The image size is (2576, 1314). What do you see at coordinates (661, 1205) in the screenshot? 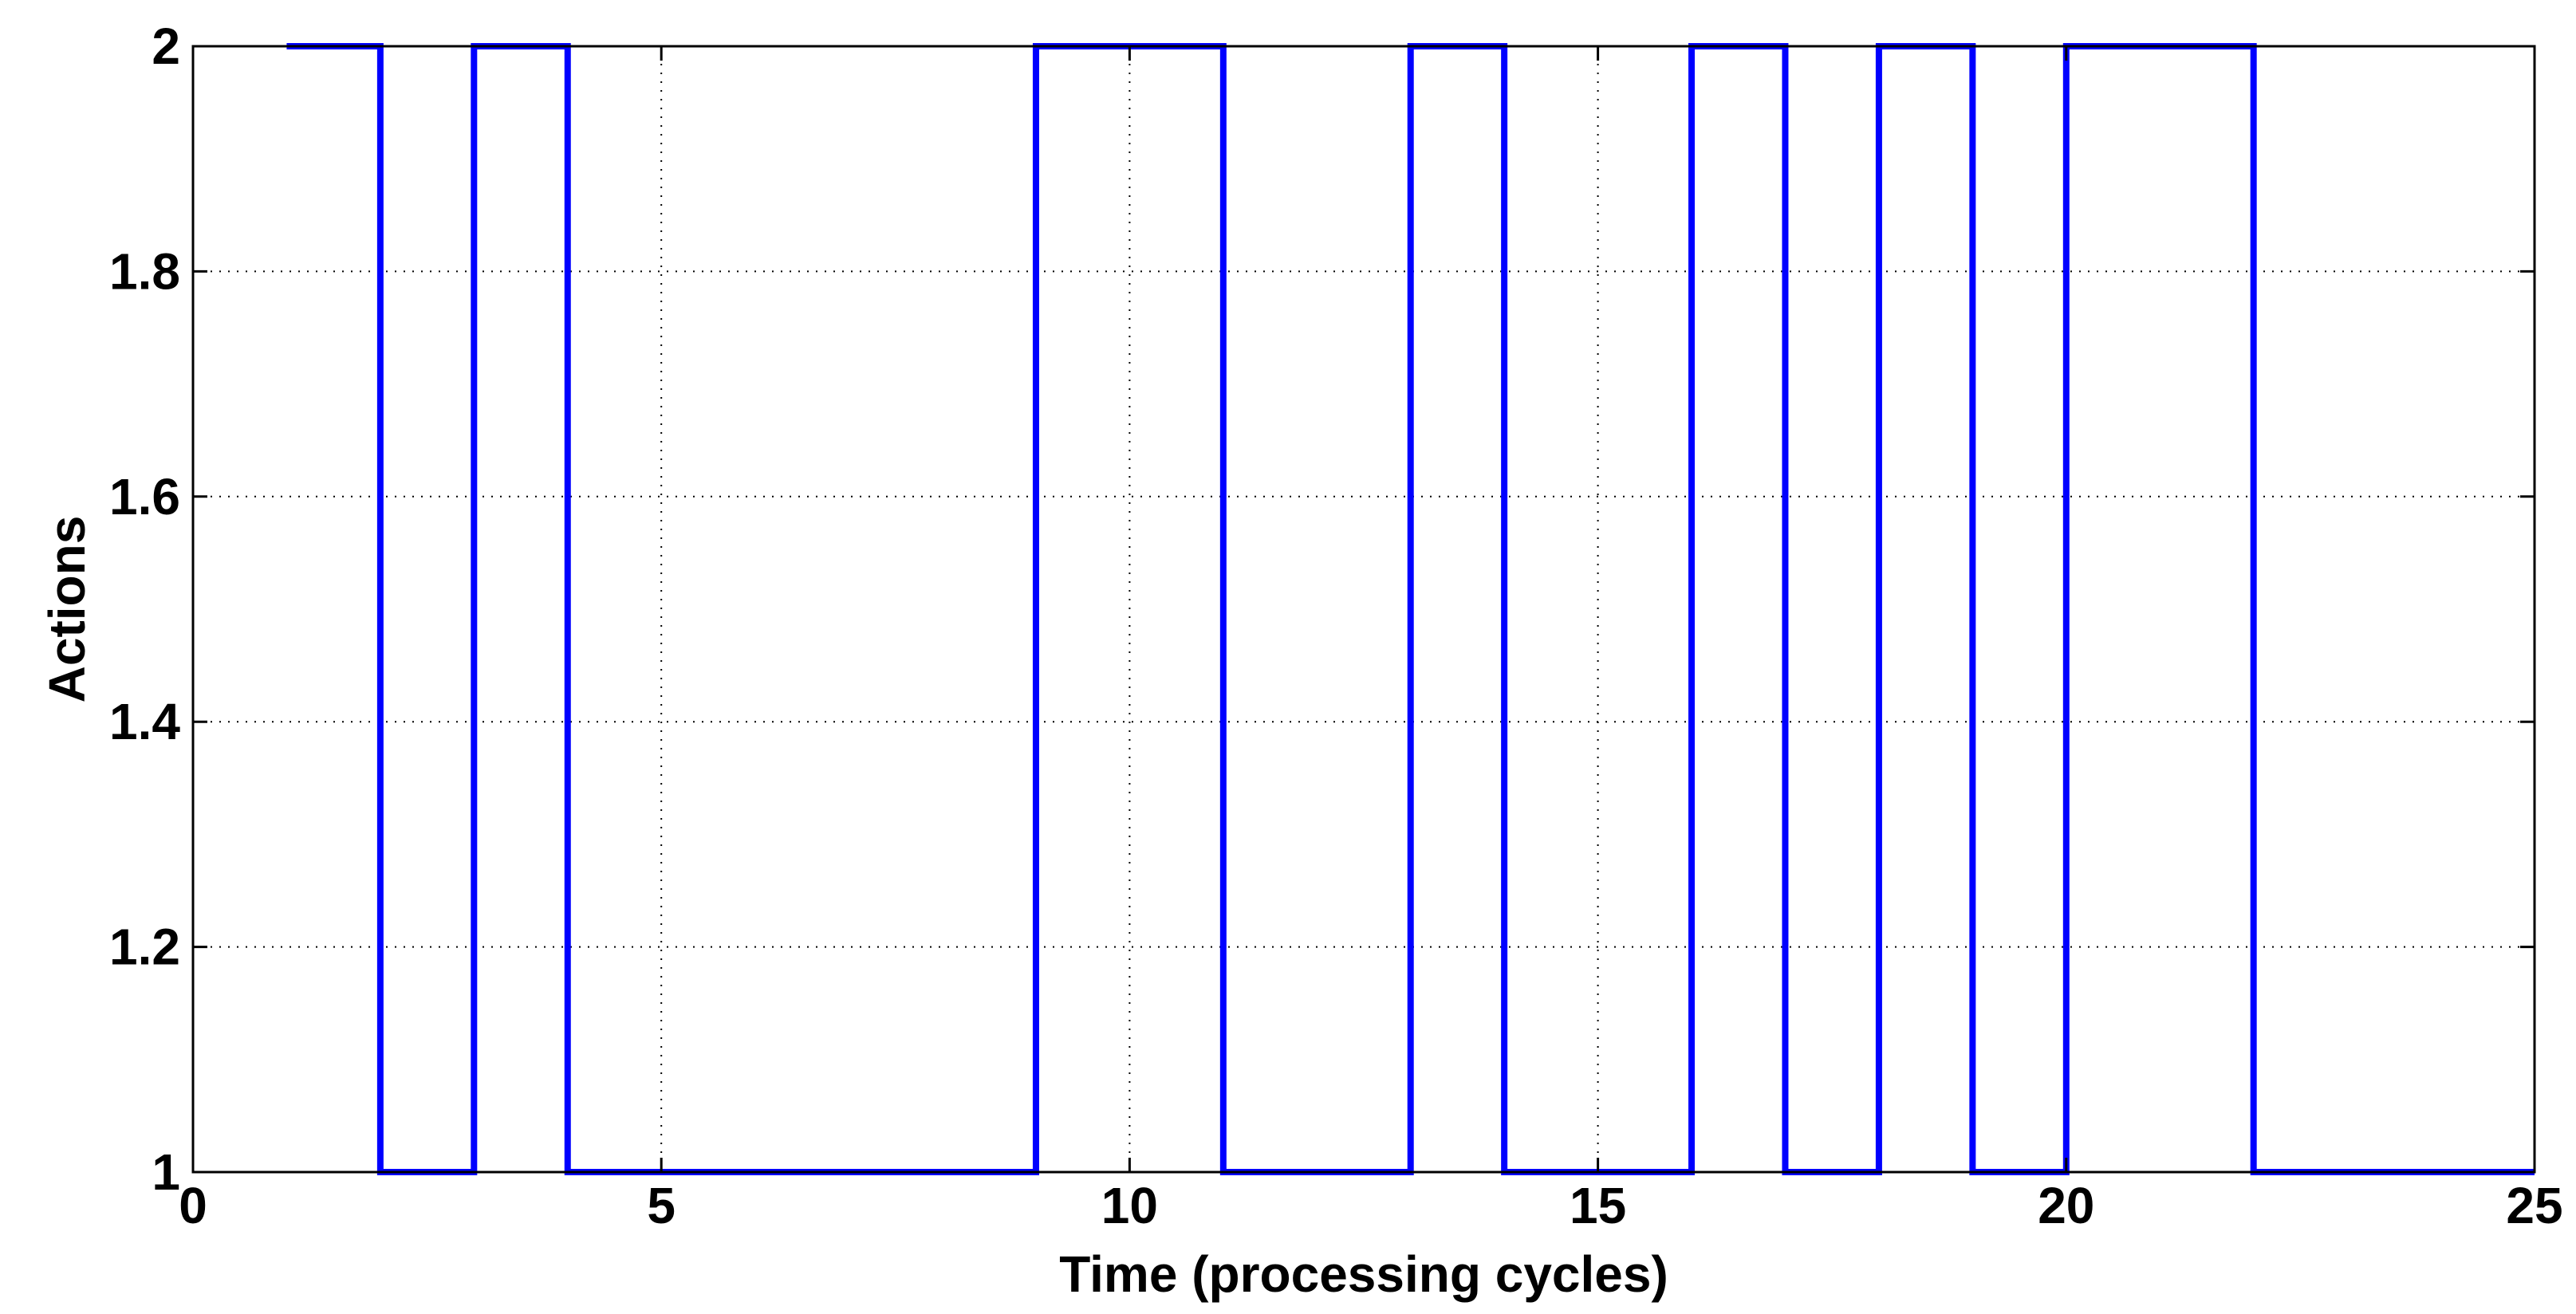
I see `x-tick-label: 5` at bounding box center [661, 1205].